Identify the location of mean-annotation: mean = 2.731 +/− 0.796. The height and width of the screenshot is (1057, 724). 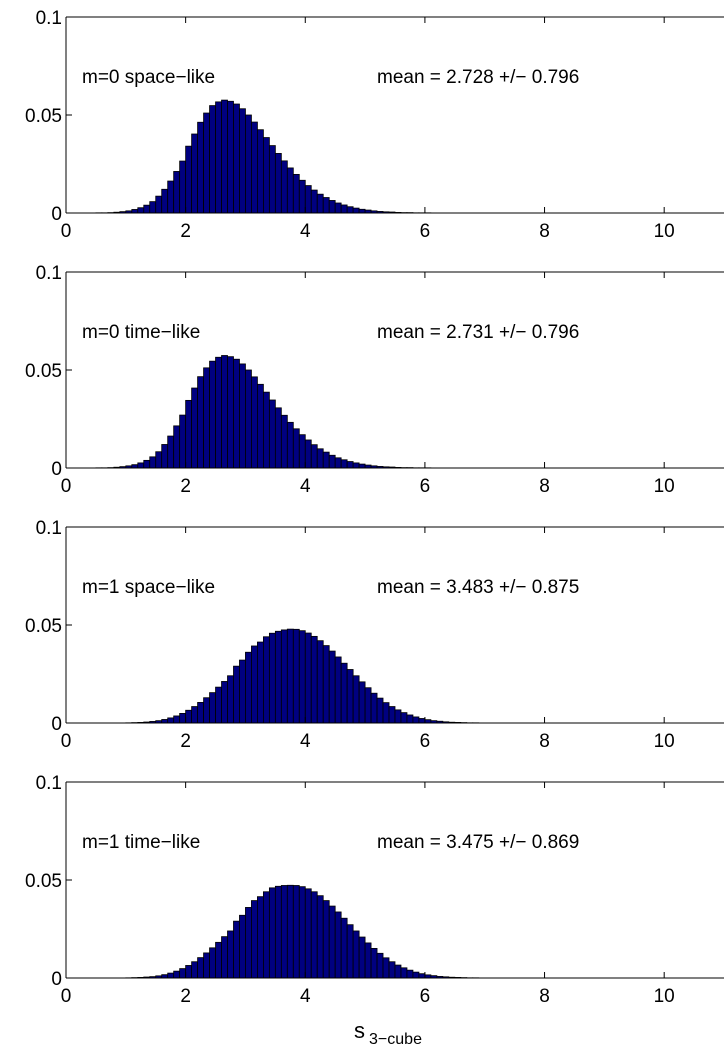
(478, 332).